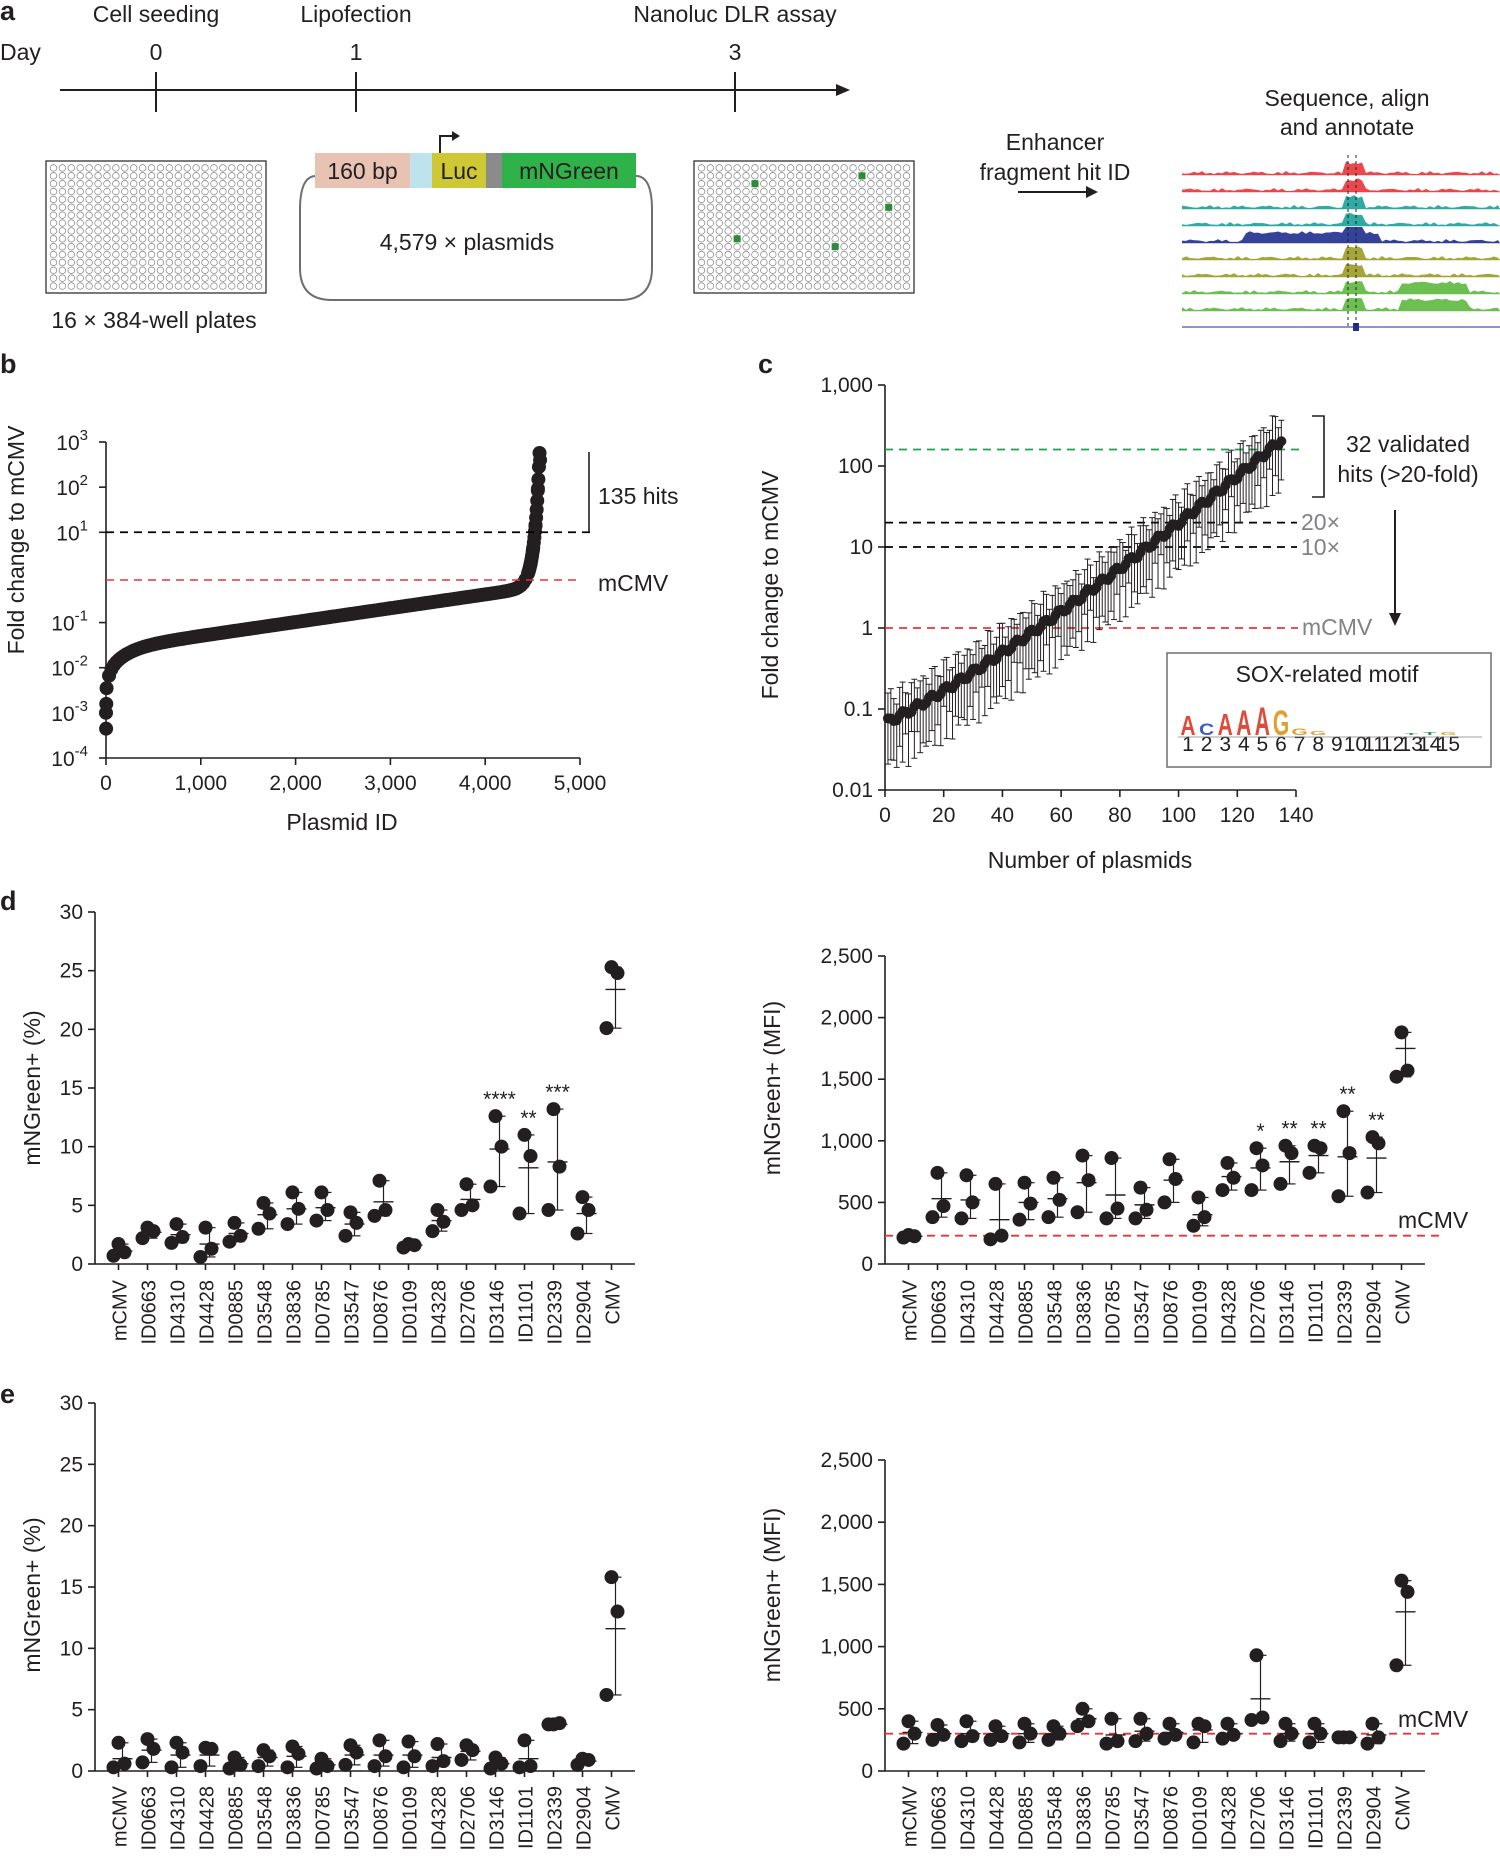 This screenshot has height=1867, width=1500. What do you see at coordinates (71, 1464) in the screenshot?
I see `chart-e-left-y-tick-label: 25` at bounding box center [71, 1464].